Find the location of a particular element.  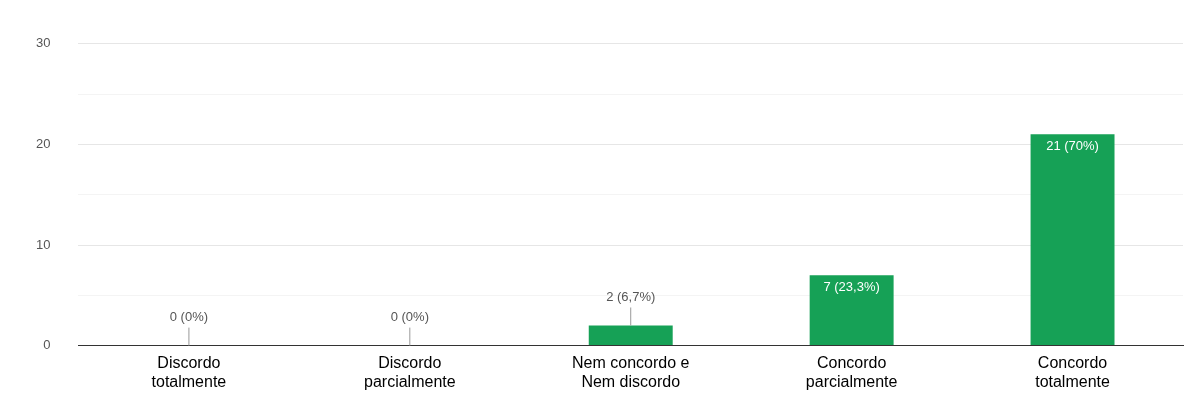

y-tick-label: 30 is located at coordinates (43, 43).